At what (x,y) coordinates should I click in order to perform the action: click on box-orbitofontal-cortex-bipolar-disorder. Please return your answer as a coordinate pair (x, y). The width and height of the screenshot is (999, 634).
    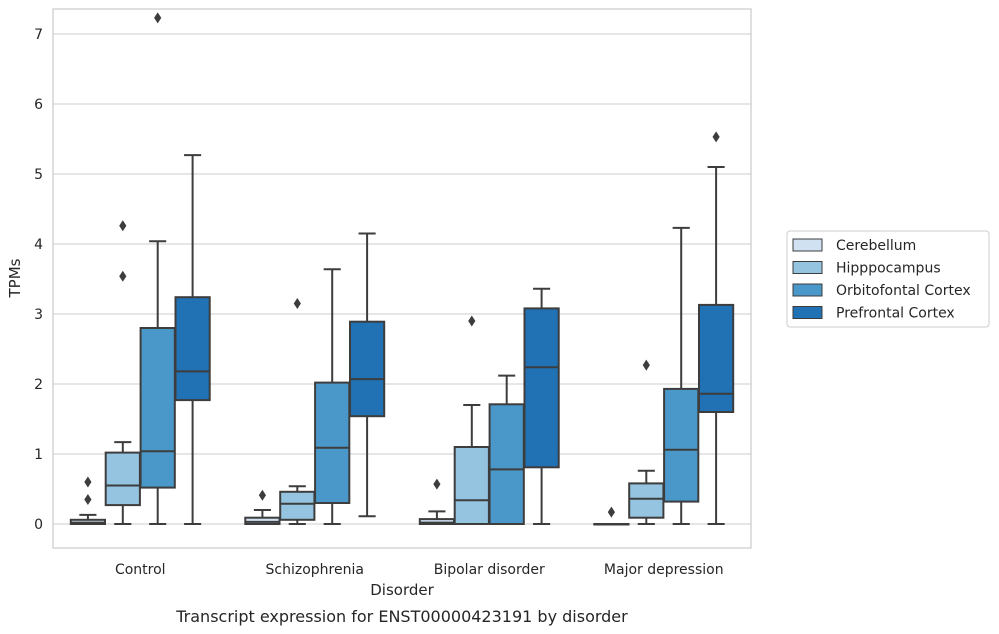
    Looking at the image, I should click on (506, 449).